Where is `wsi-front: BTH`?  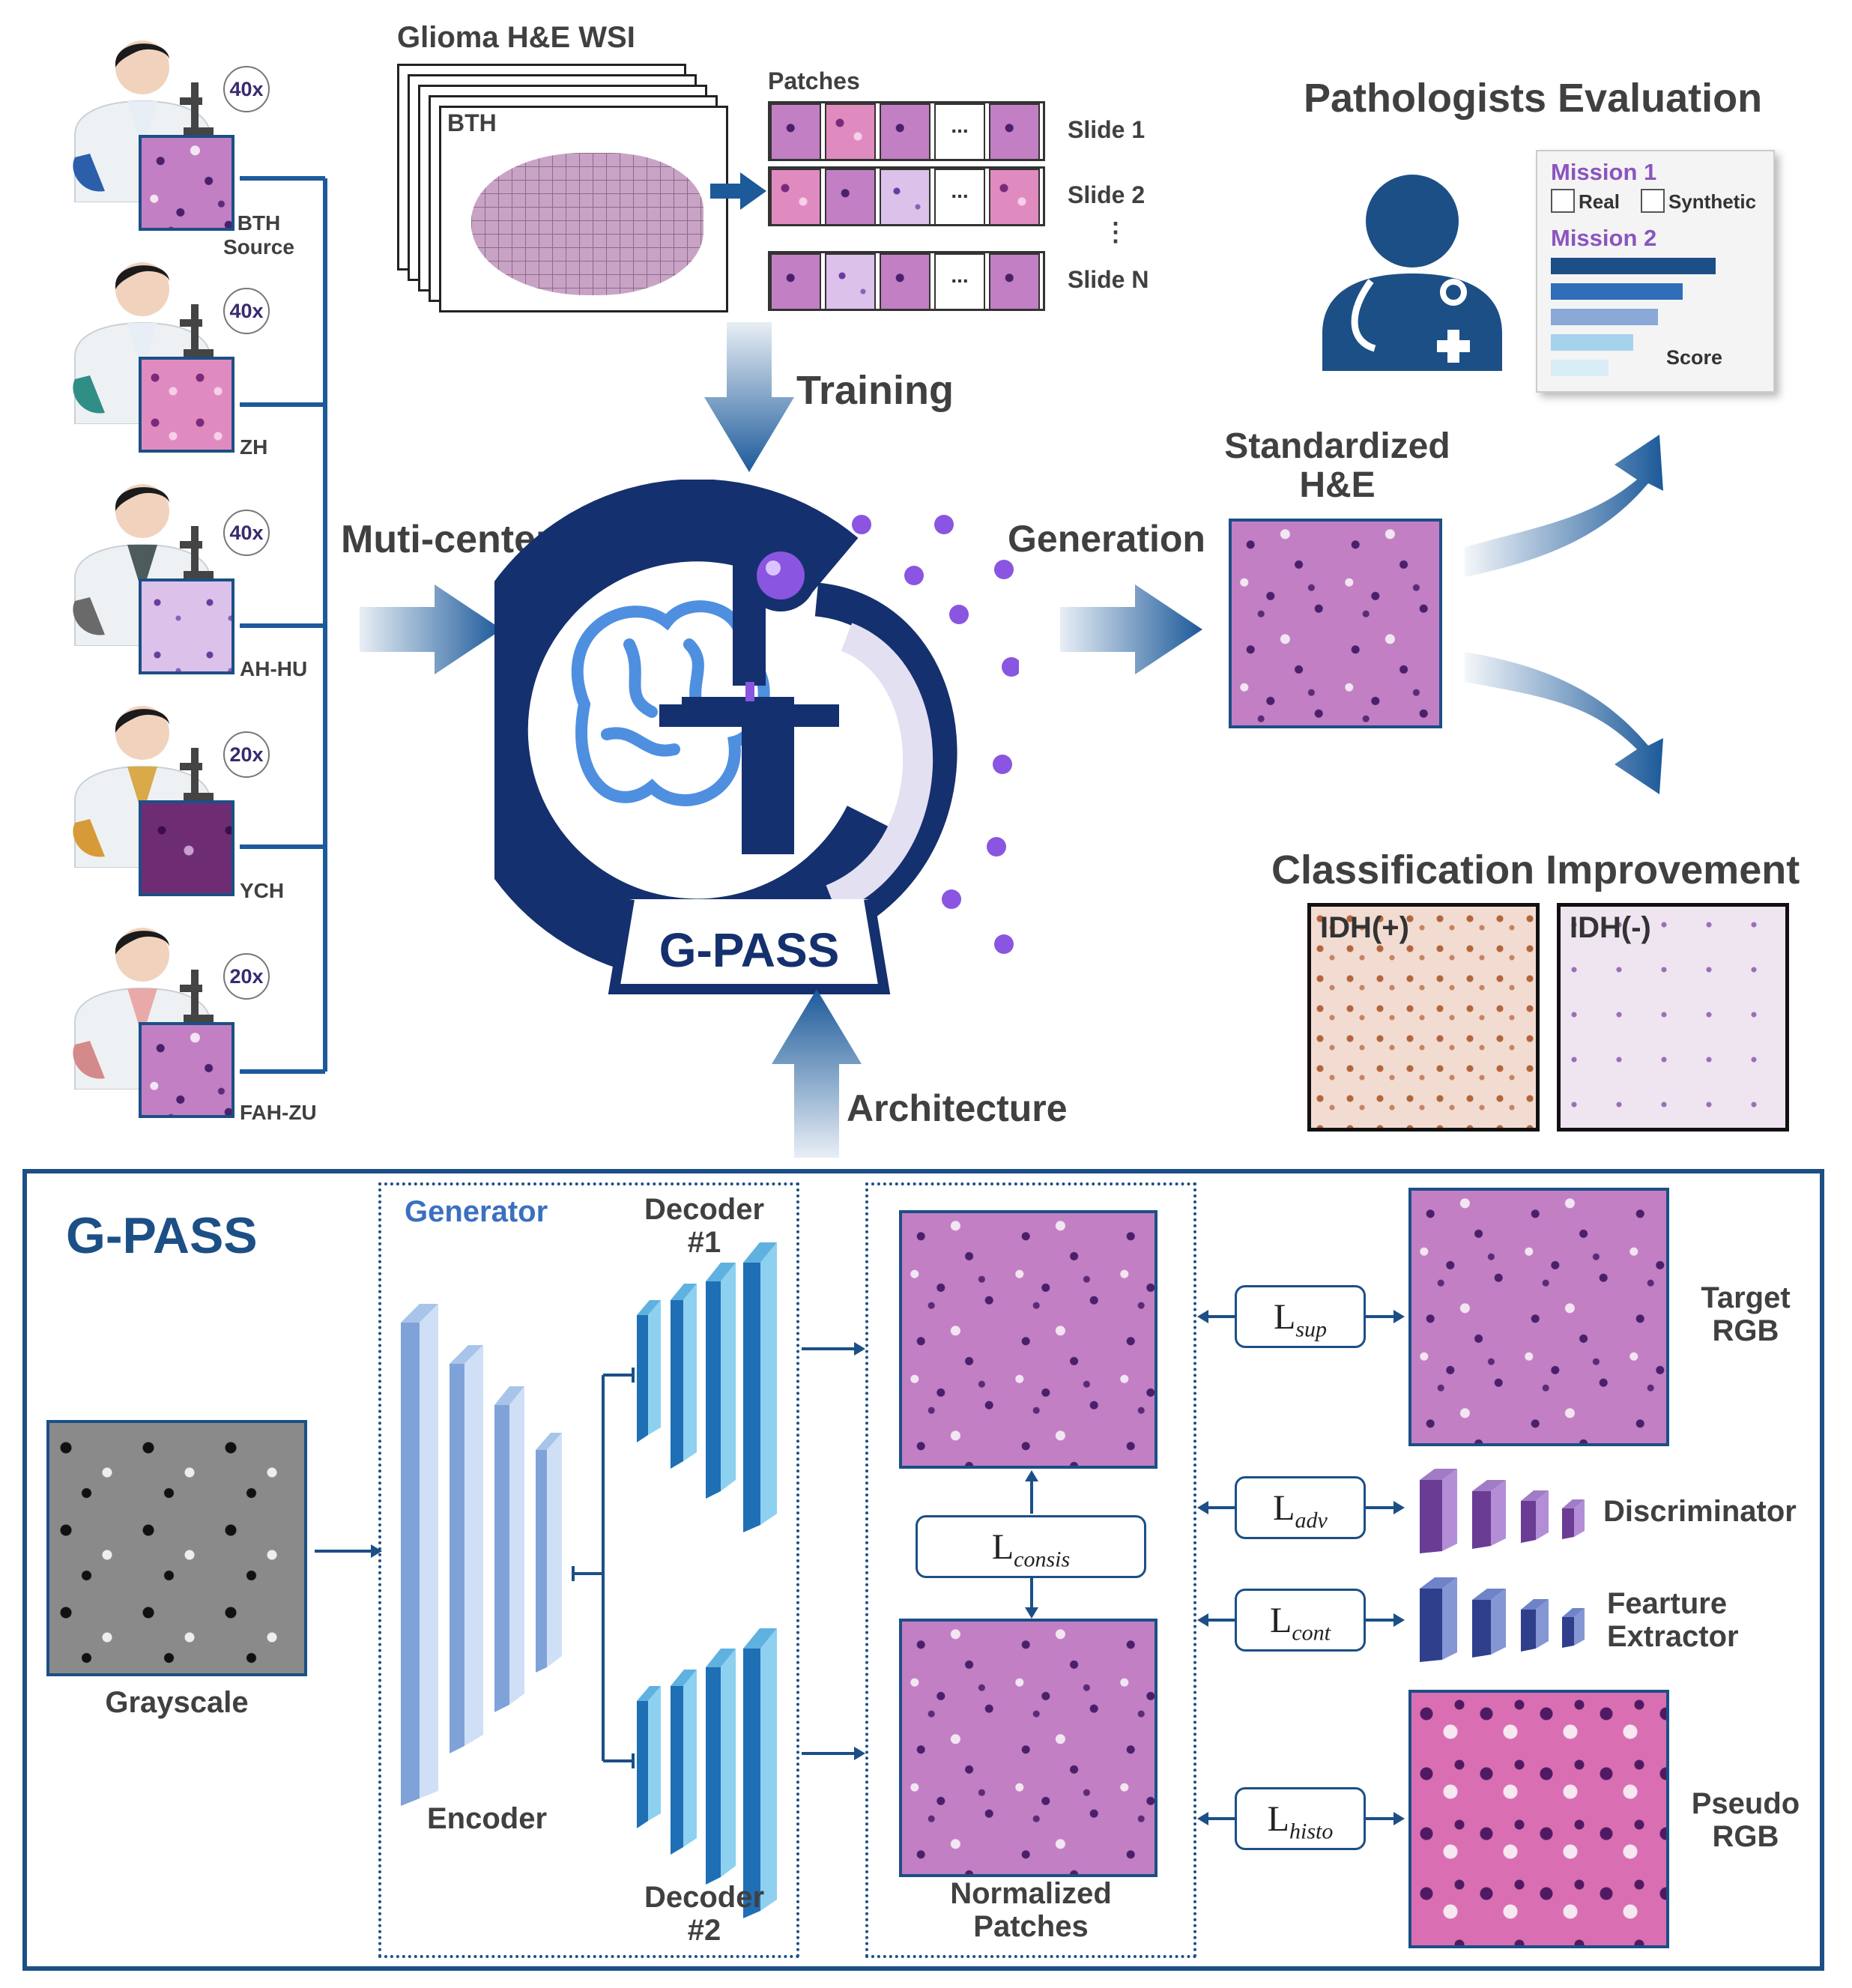 wsi-front: BTH is located at coordinates (584, 209).